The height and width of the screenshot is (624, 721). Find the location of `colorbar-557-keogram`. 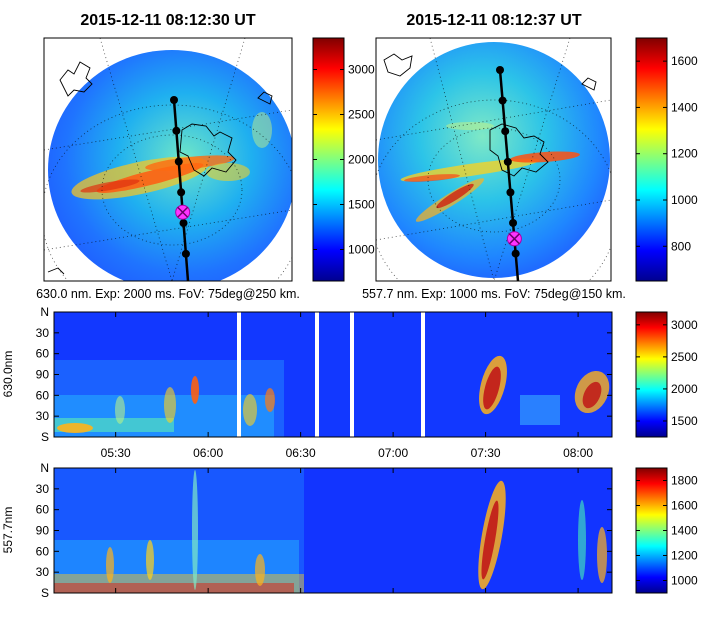

colorbar-557-keogram is located at coordinates (651, 530).